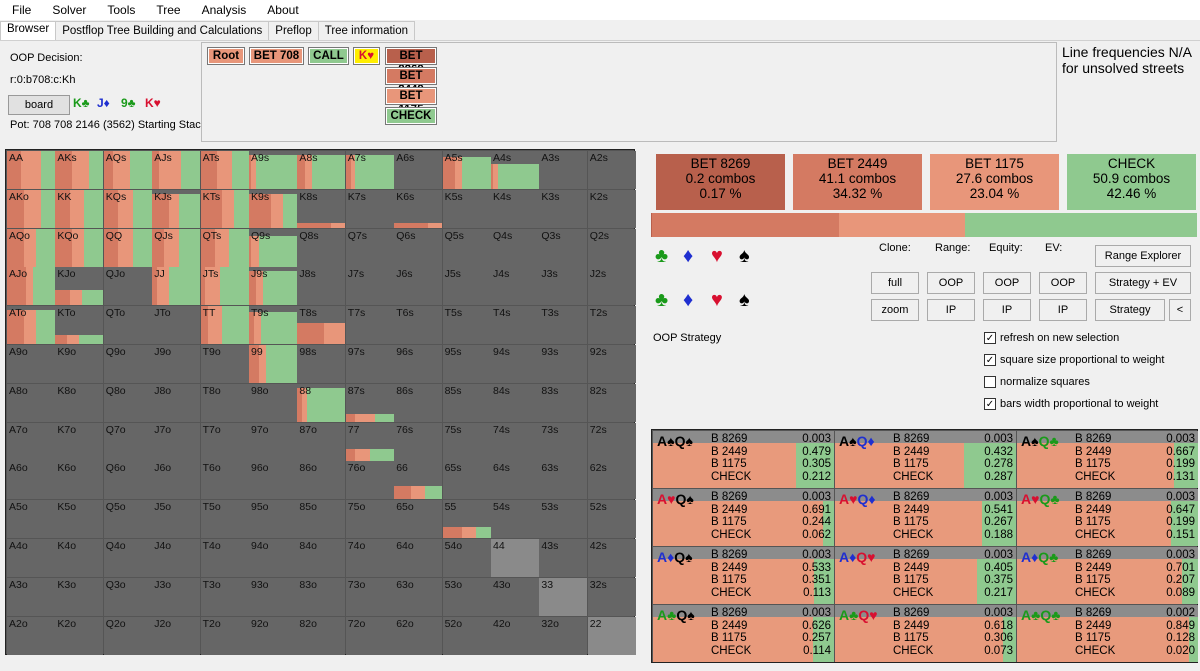 The image size is (1200, 671). Describe the element at coordinates (1180, 310) in the screenshot. I see `back-button: <` at that location.